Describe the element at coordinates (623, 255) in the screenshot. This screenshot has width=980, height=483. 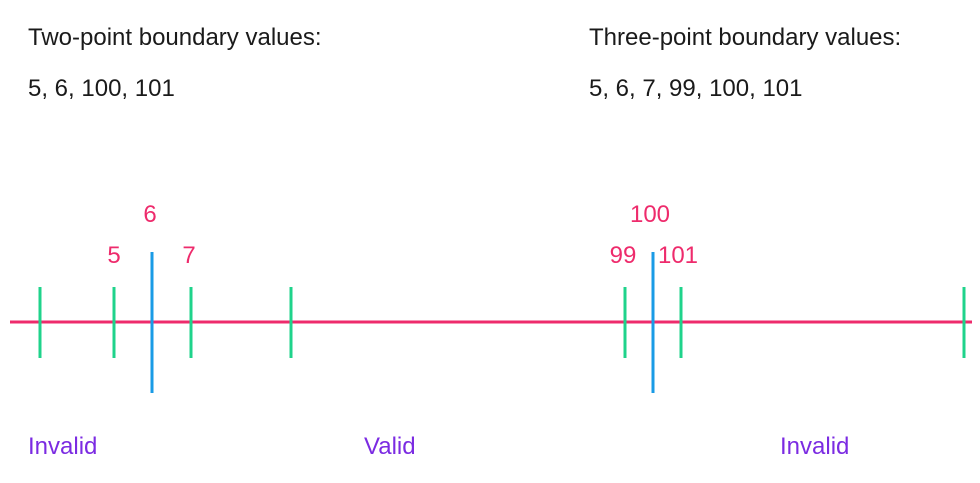
I see `tick-label-99: 99` at that location.